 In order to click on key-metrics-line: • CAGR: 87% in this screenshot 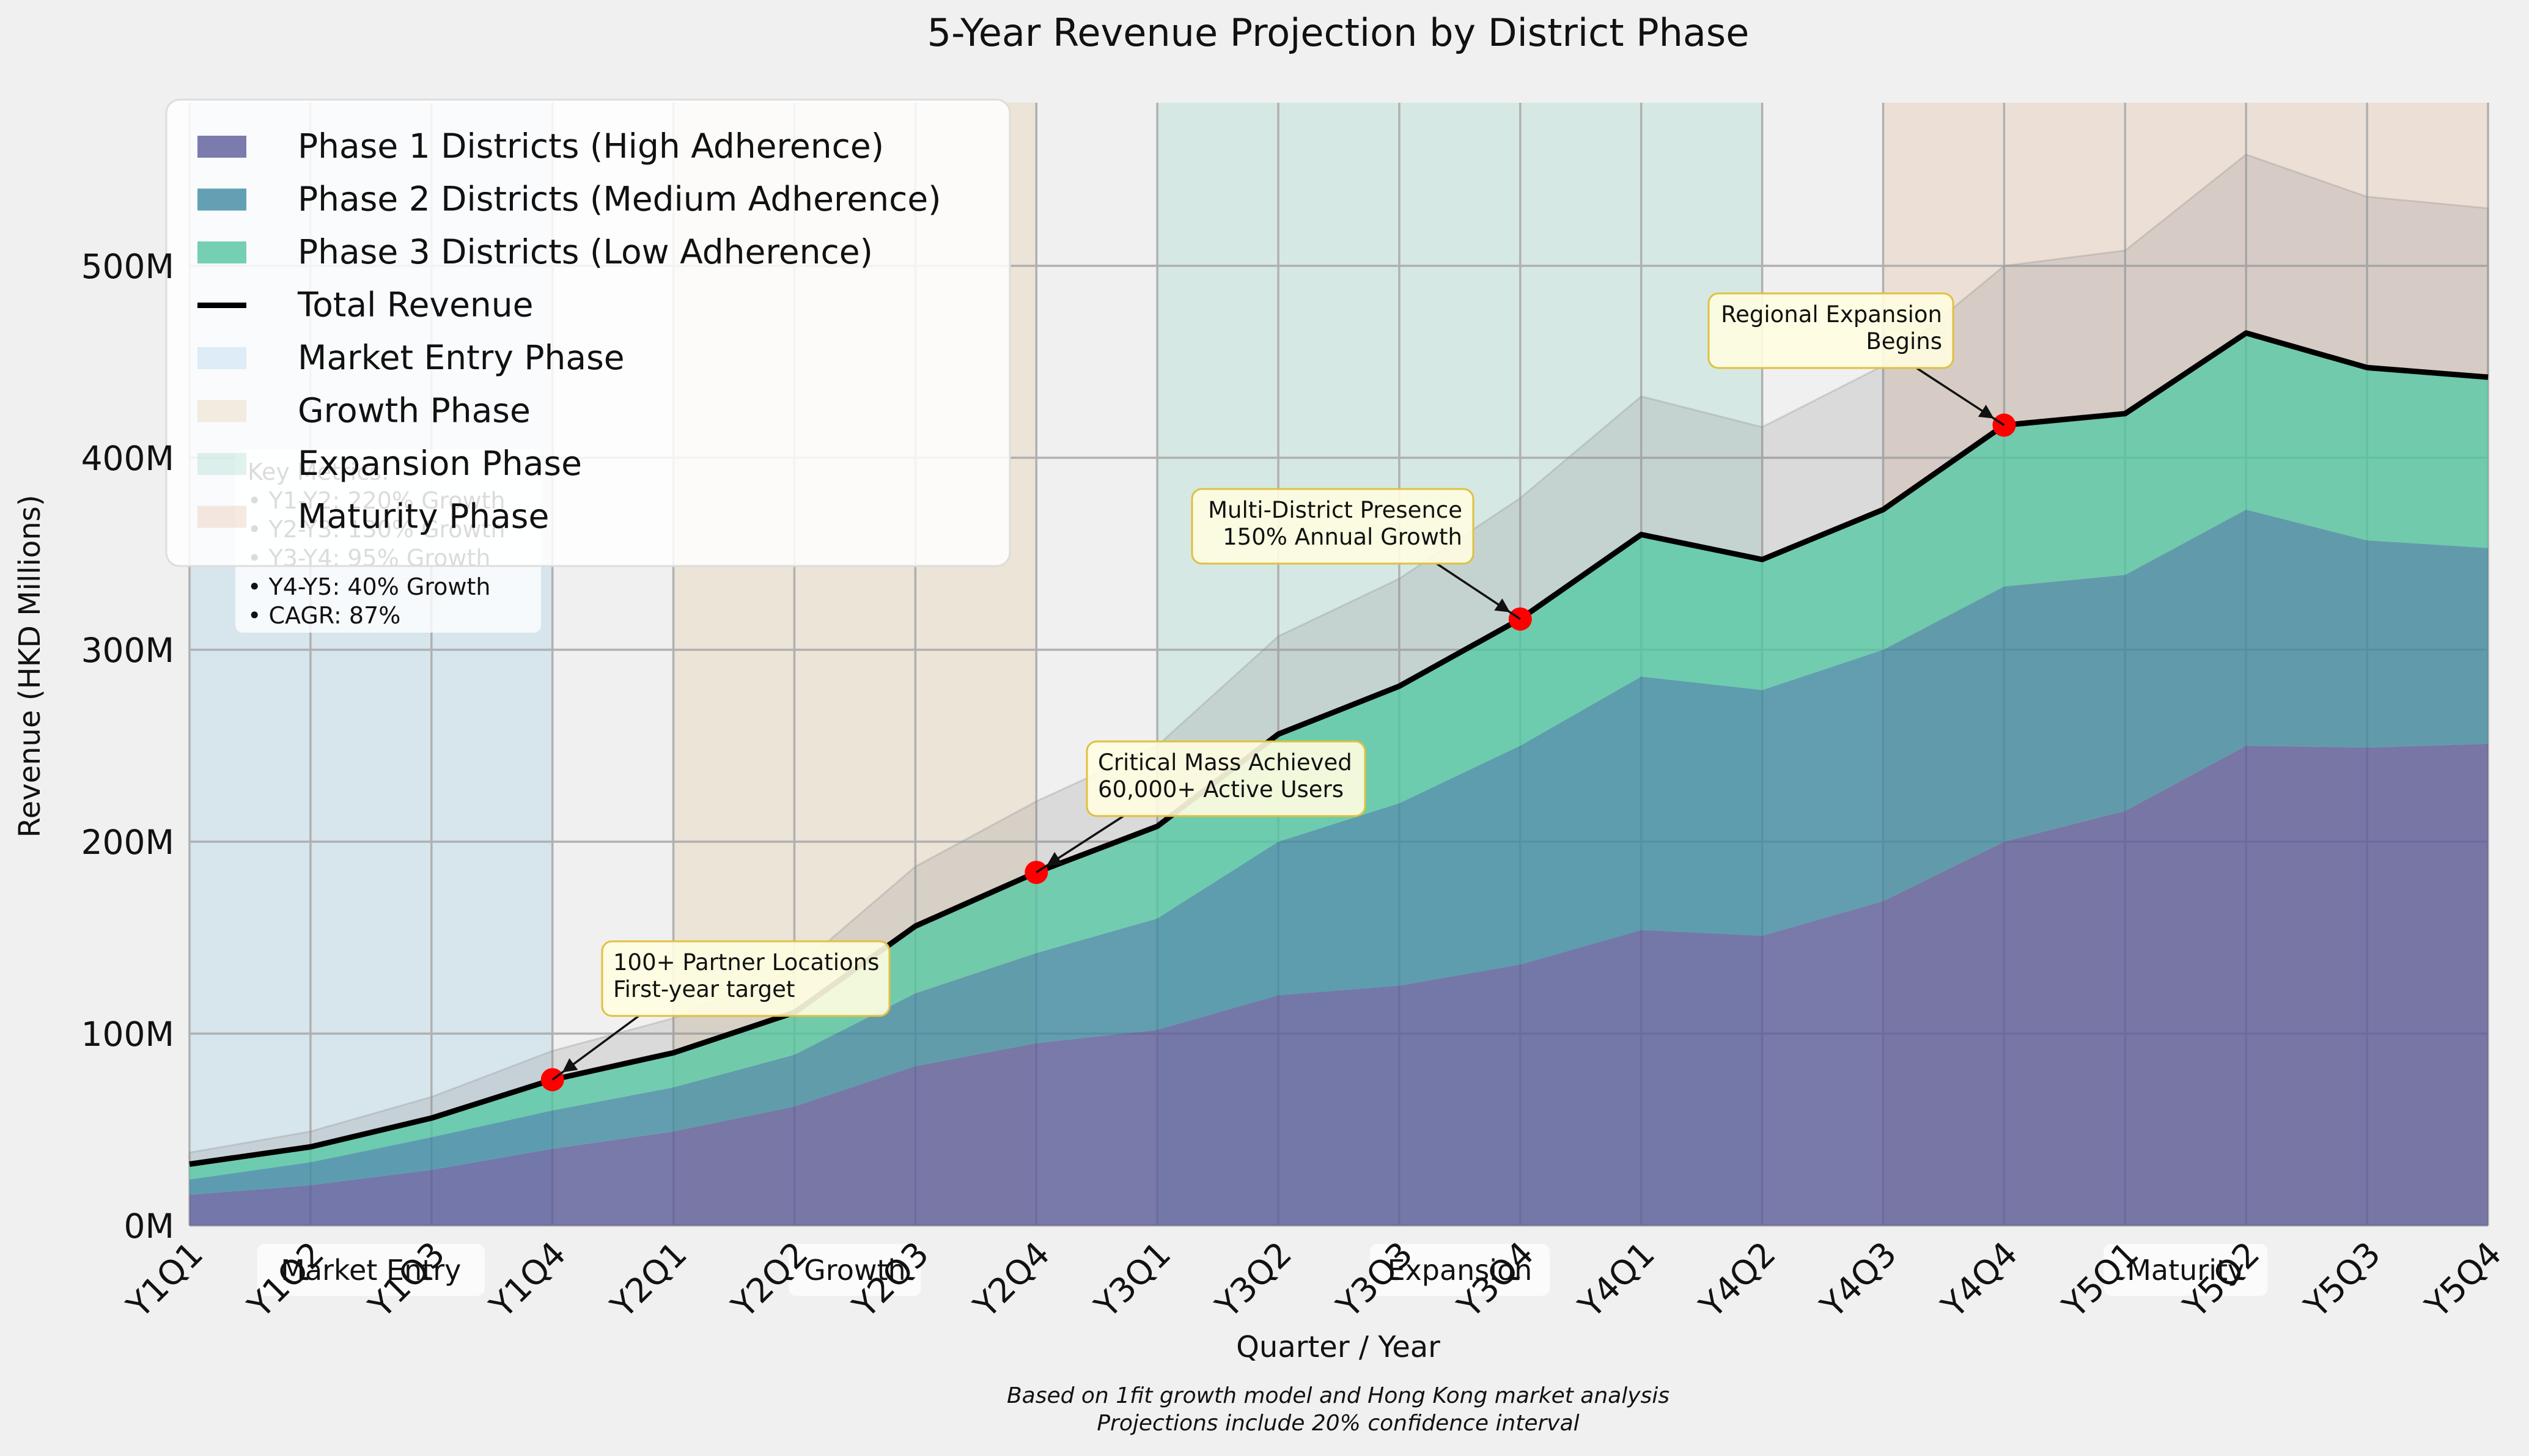, I will do `click(324, 615)`.